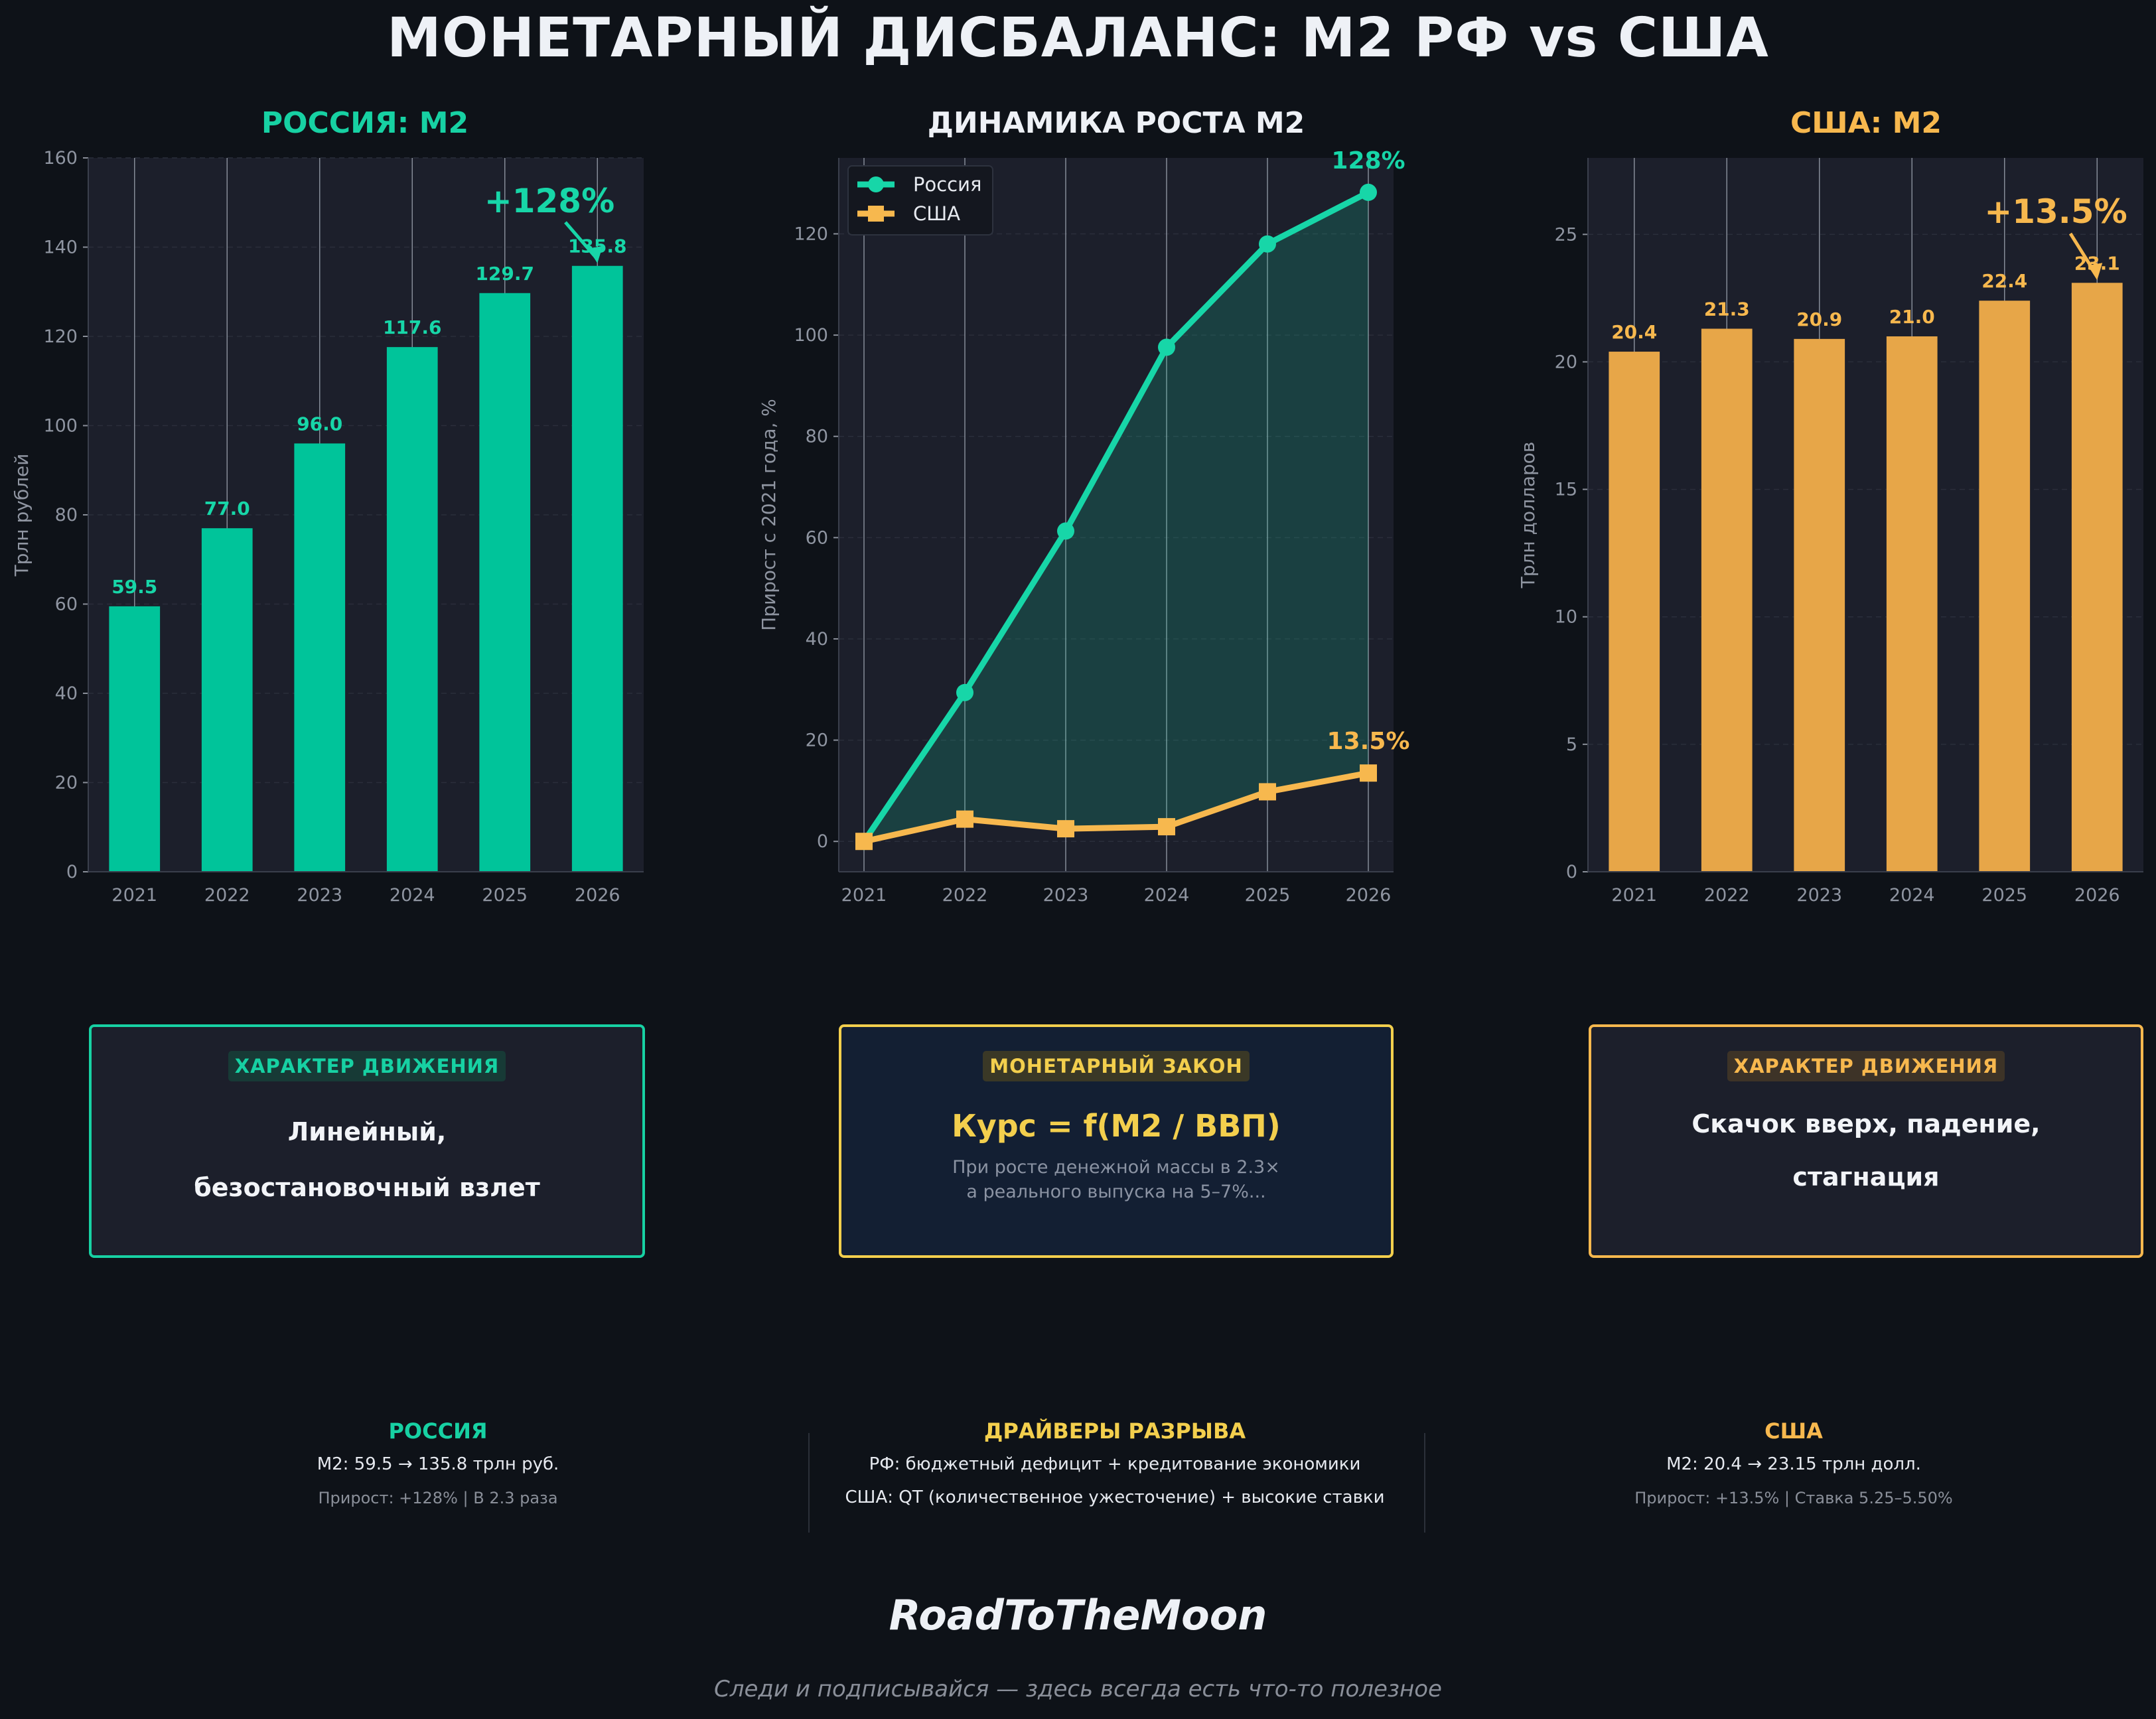 The width and height of the screenshot is (2156, 1719). Describe the element at coordinates (965, 895) in the screenshot. I see `growth-xtick-label: 2022` at that location.